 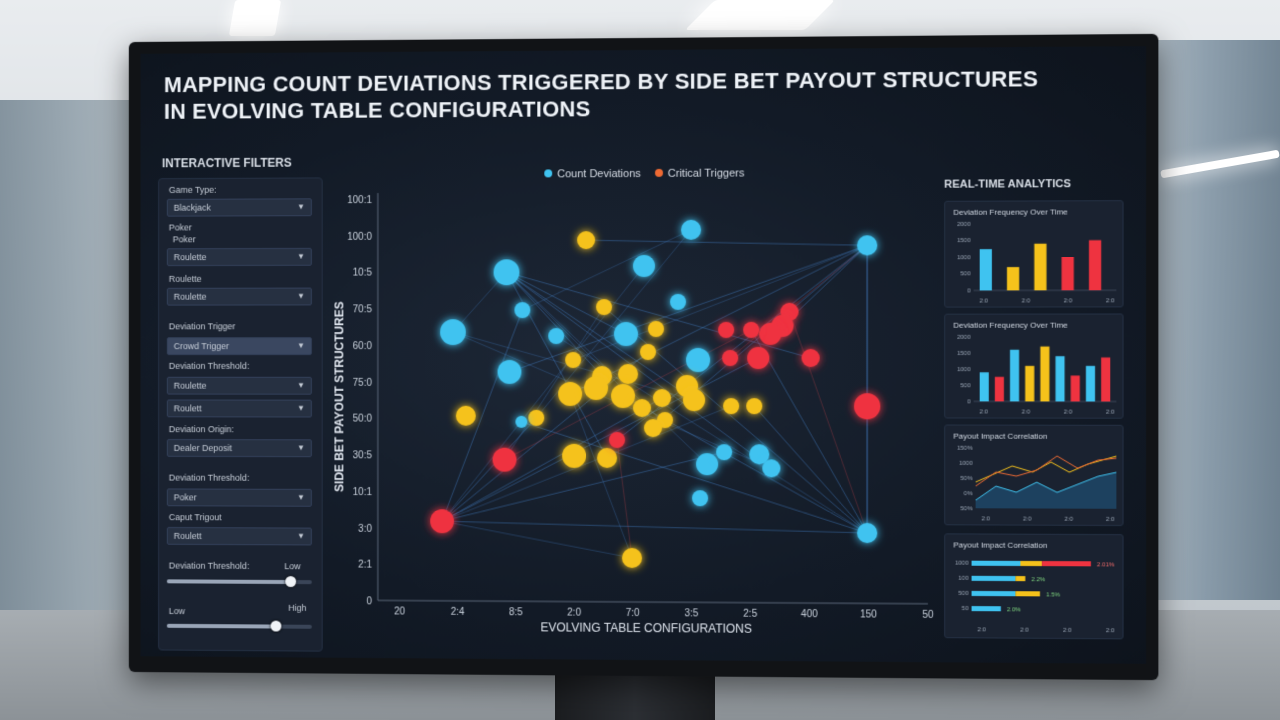 I want to click on y-tick-label: 0%, so click(x=969, y=494).